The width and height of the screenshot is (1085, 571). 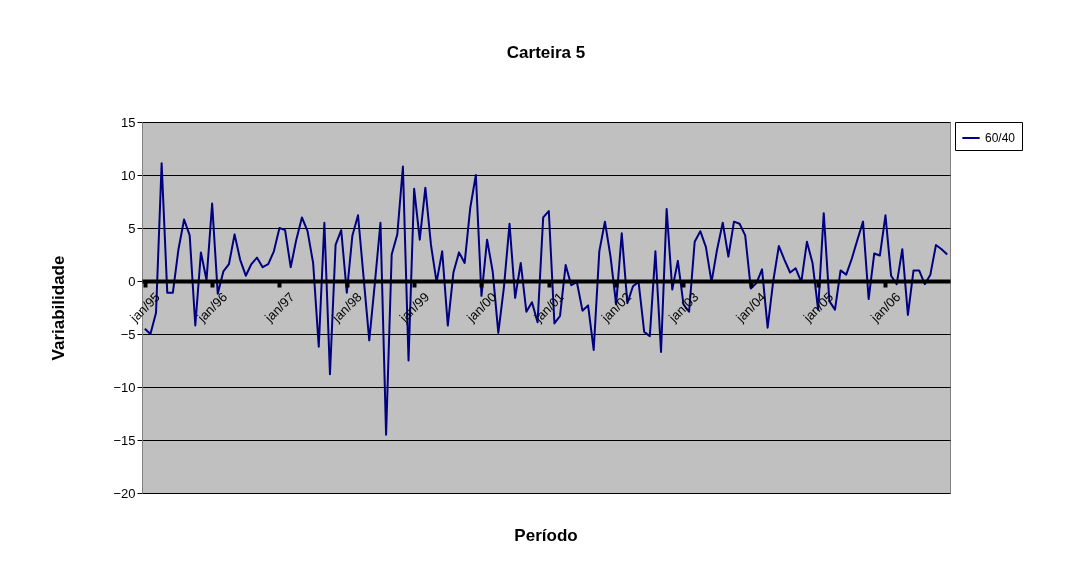 What do you see at coordinates (124, 387) in the screenshot?
I see `y-tick-label: −10` at bounding box center [124, 387].